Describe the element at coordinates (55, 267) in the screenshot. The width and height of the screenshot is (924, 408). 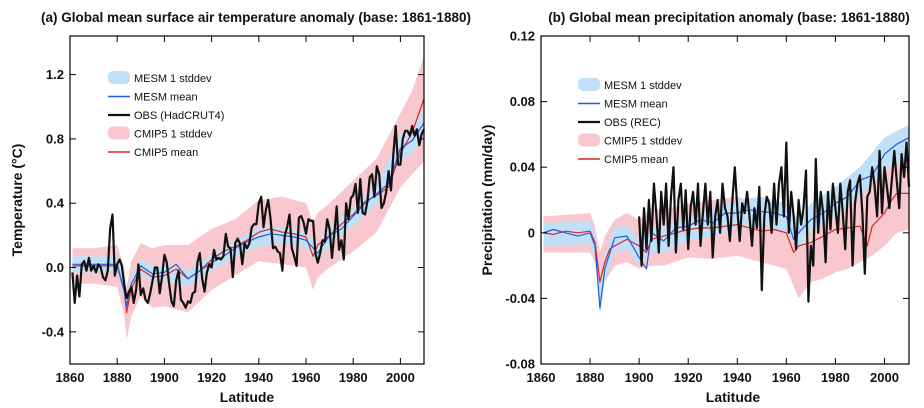
I see `y-tick-label: 0.0` at that location.